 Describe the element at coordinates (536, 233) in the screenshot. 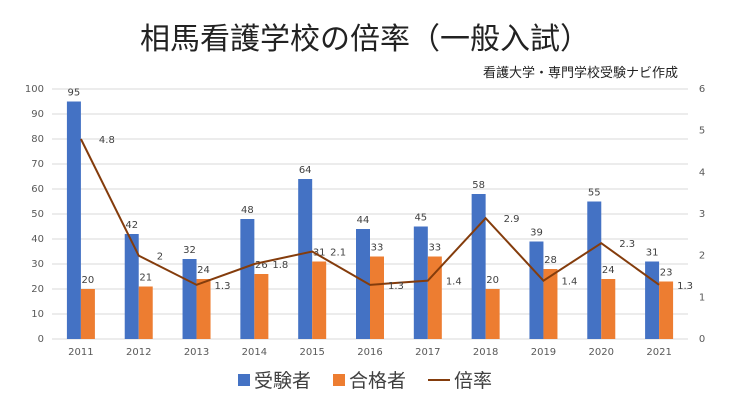

I see `data-label: 39` at that location.